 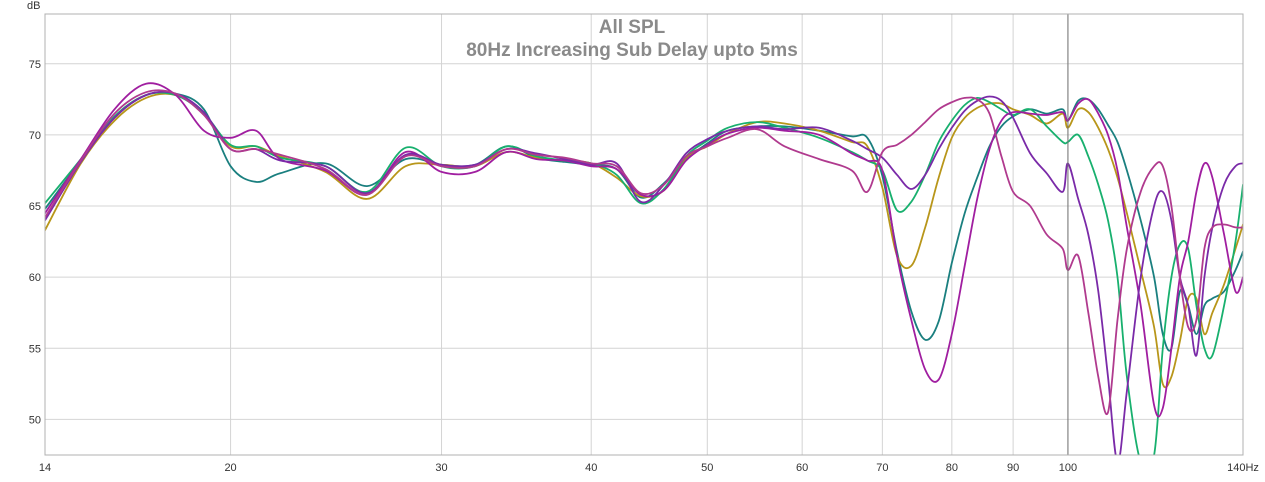 I want to click on y-tick-label: 60, so click(x=35, y=278).